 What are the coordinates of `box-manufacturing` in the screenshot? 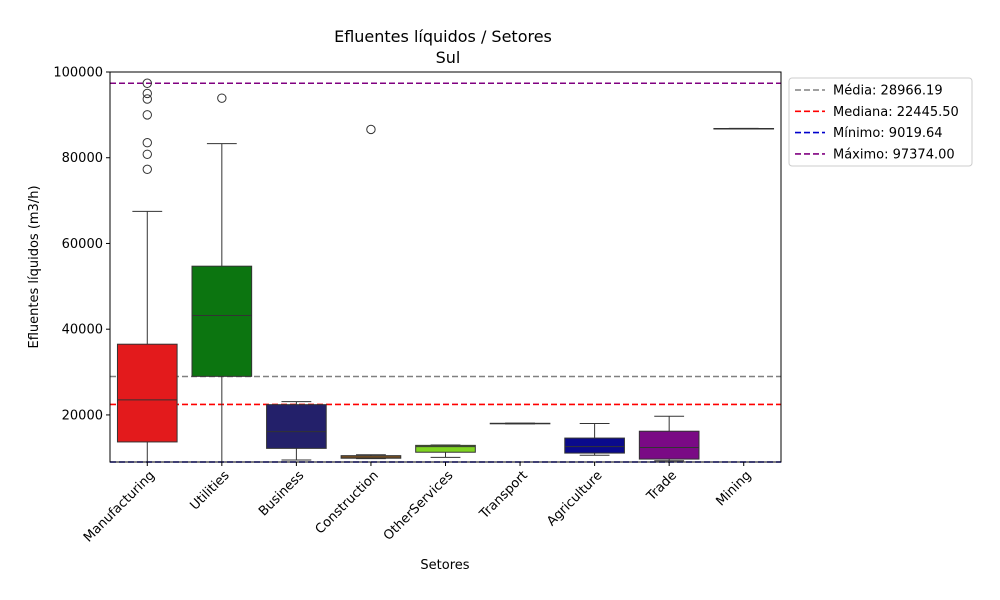 It's located at (147, 270).